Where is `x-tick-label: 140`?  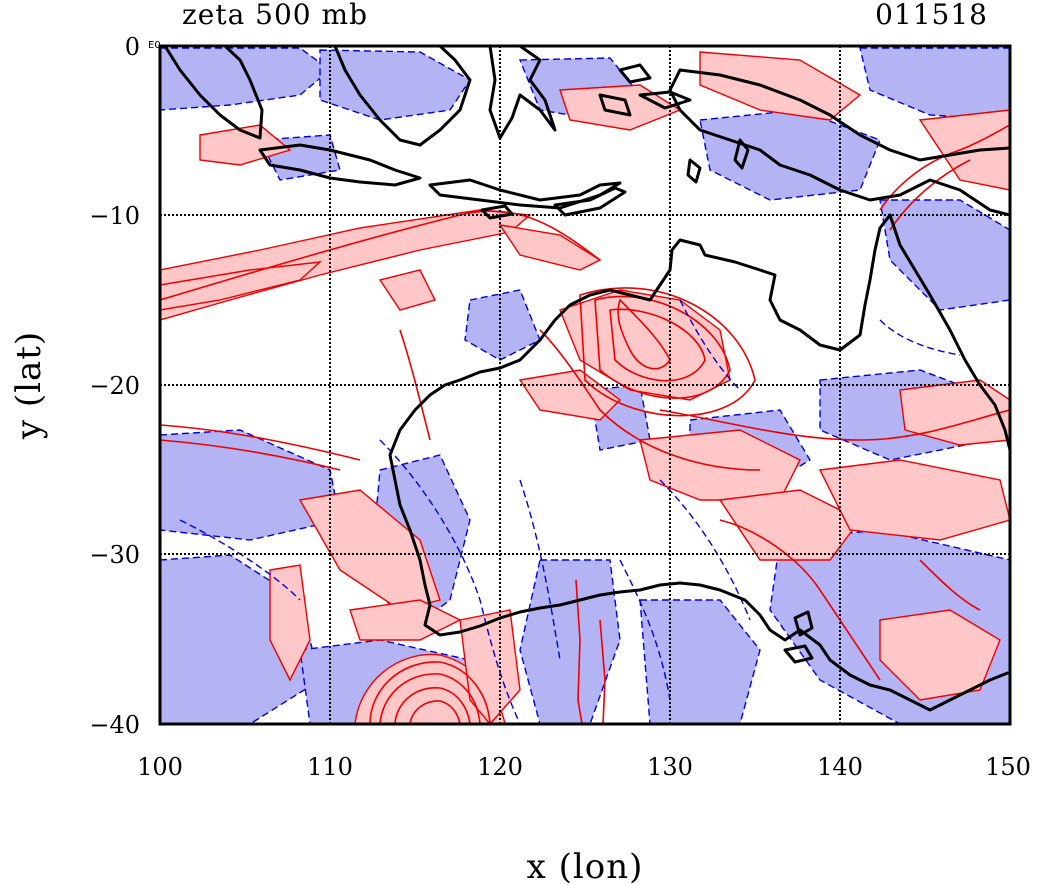 x-tick-label: 140 is located at coordinates (840, 767).